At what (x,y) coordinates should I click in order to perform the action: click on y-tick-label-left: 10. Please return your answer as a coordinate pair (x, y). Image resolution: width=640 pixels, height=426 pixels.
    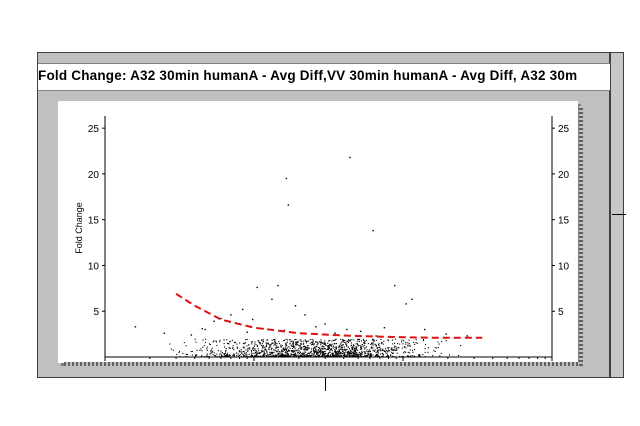
    Looking at the image, I should click on (94, 266).